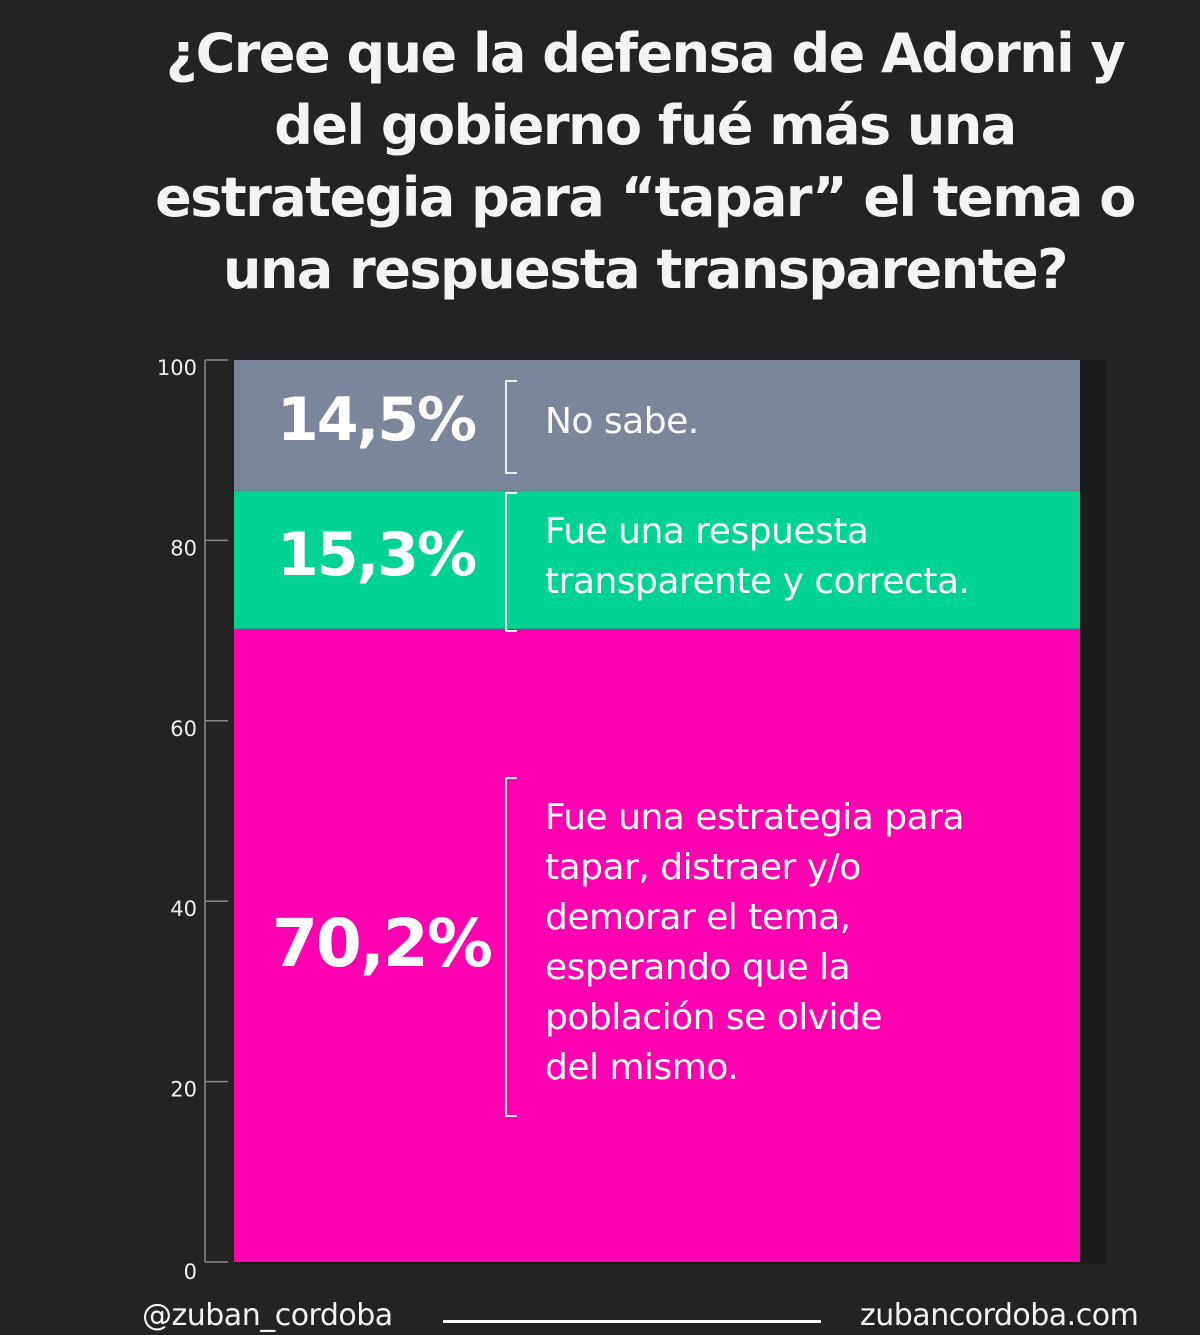 The image size is (1200, 1335). What do you see at coordinates (377, 554) in the screenshot?
I see `segment-value-label: 15,3%` at bounding box center [377, 554].